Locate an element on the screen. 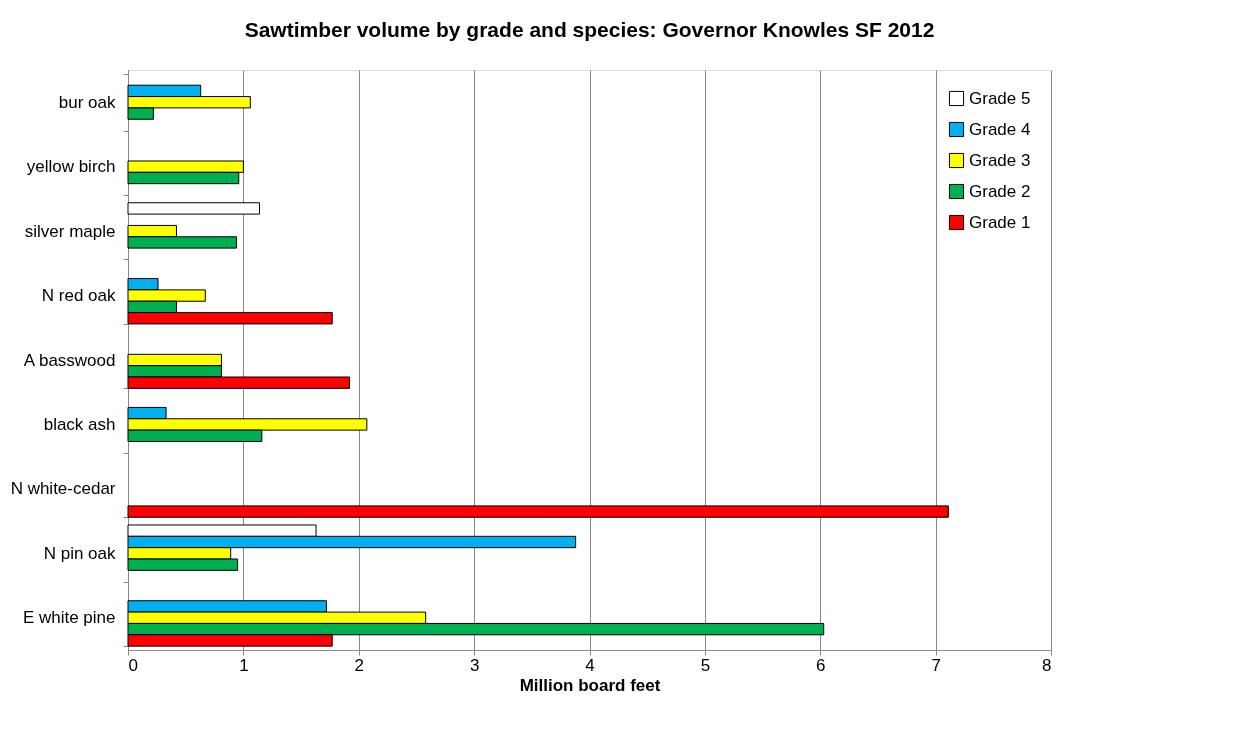 Image resolution: width=1257 pixels, height=732 pixels. legend-label: Grade 1 is located at coordinates (1000, 222).